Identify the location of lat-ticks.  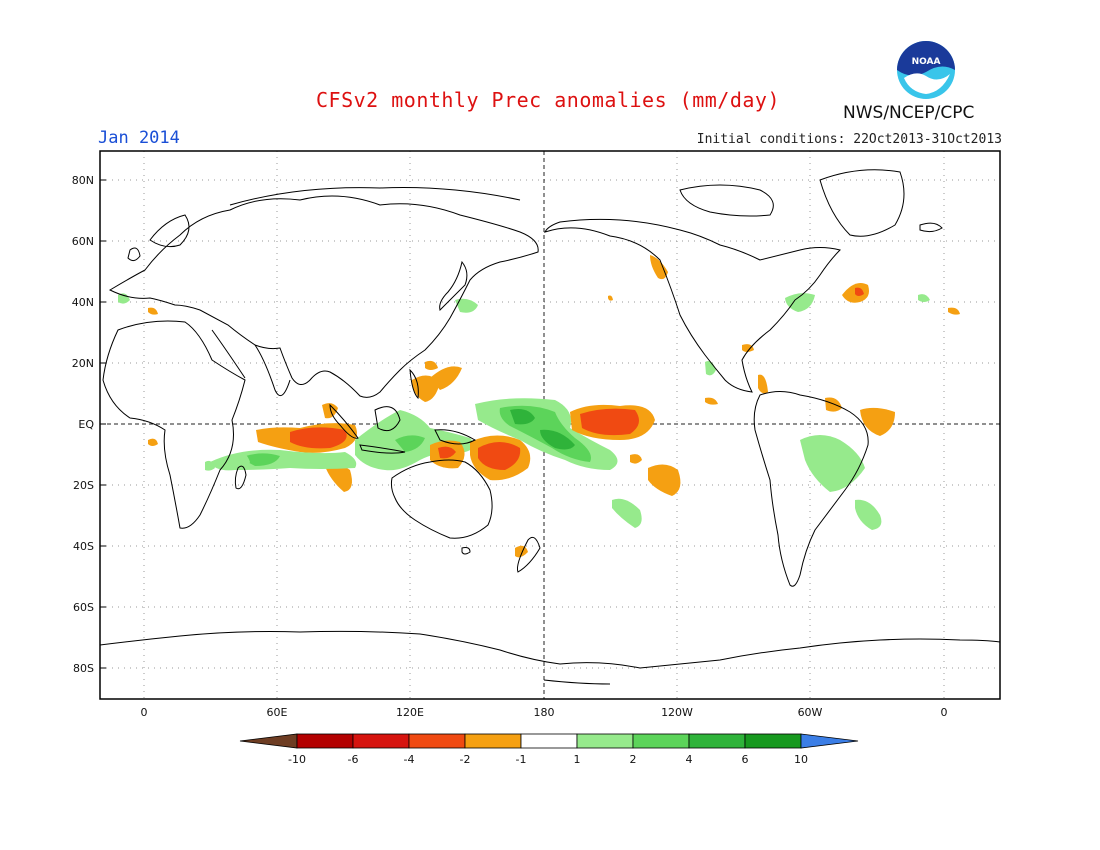
(103, 424).